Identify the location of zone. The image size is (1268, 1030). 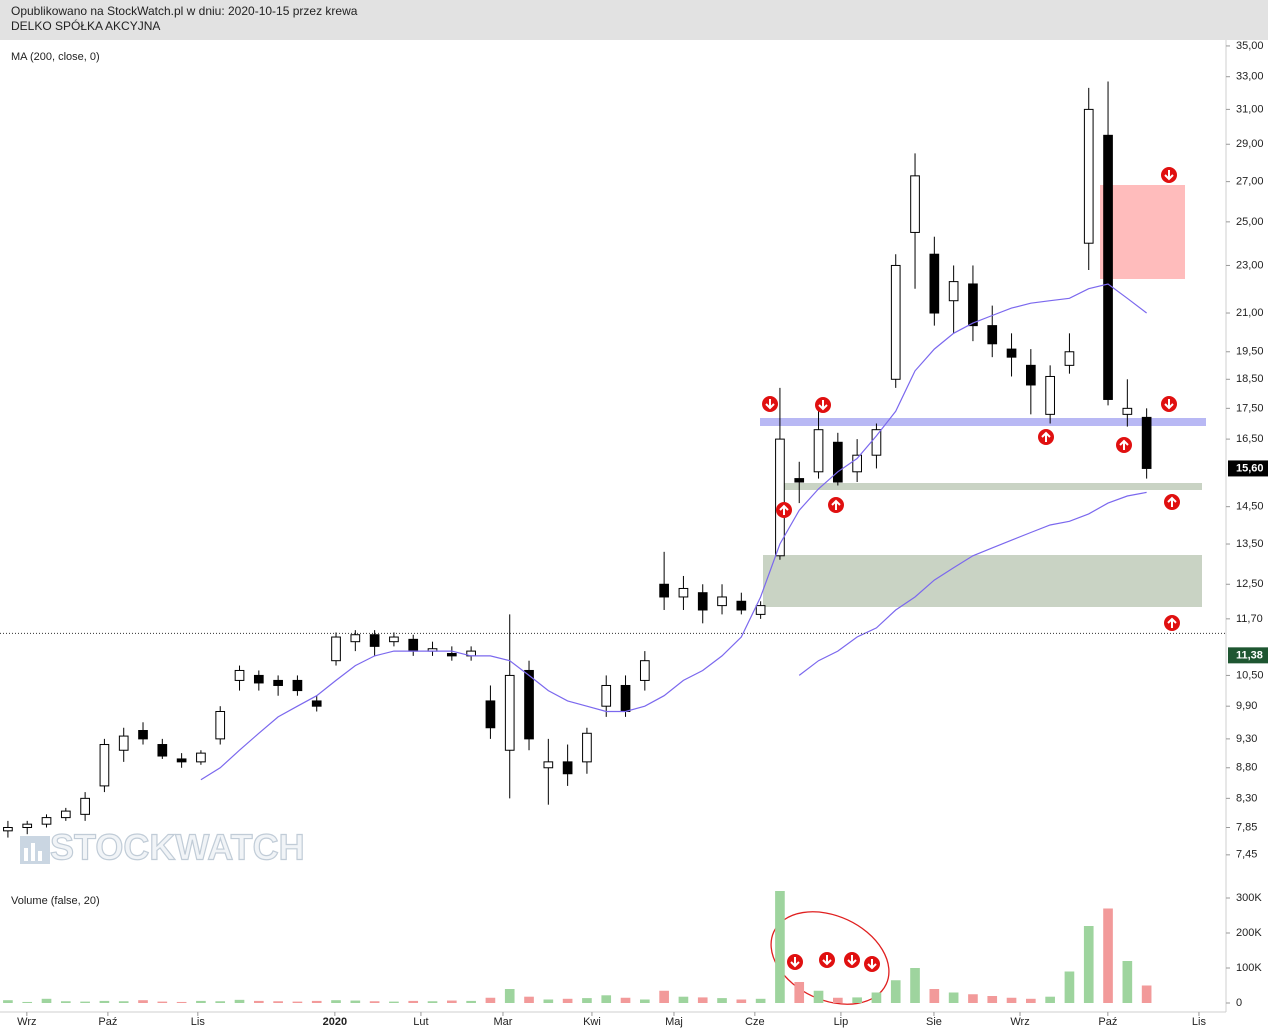
(982, 581).